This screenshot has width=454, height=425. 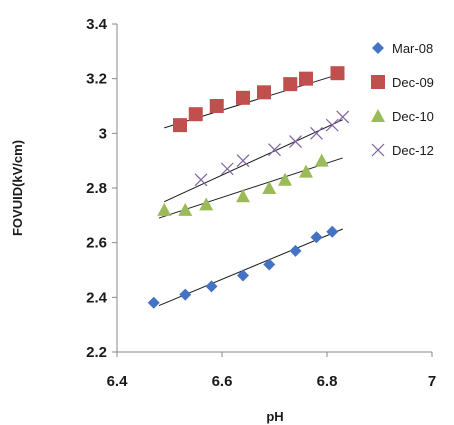 What do you see at coordinates (274, 416) in the screenshot?
I see `x-axis-title: pH` at bounding box center [274, 416].